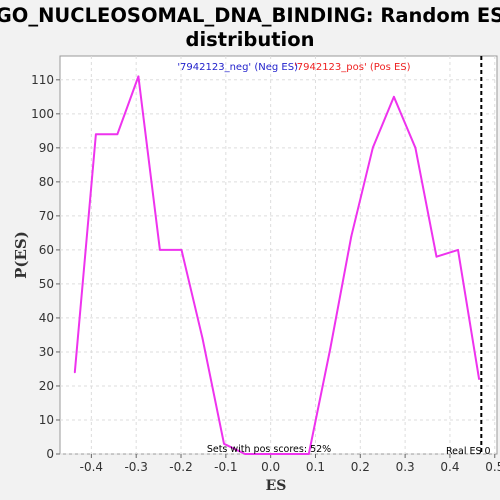  Describe the element at coordinates (180, 467) in the screenshot. I see `x-tick-label: -0.2` at that location.